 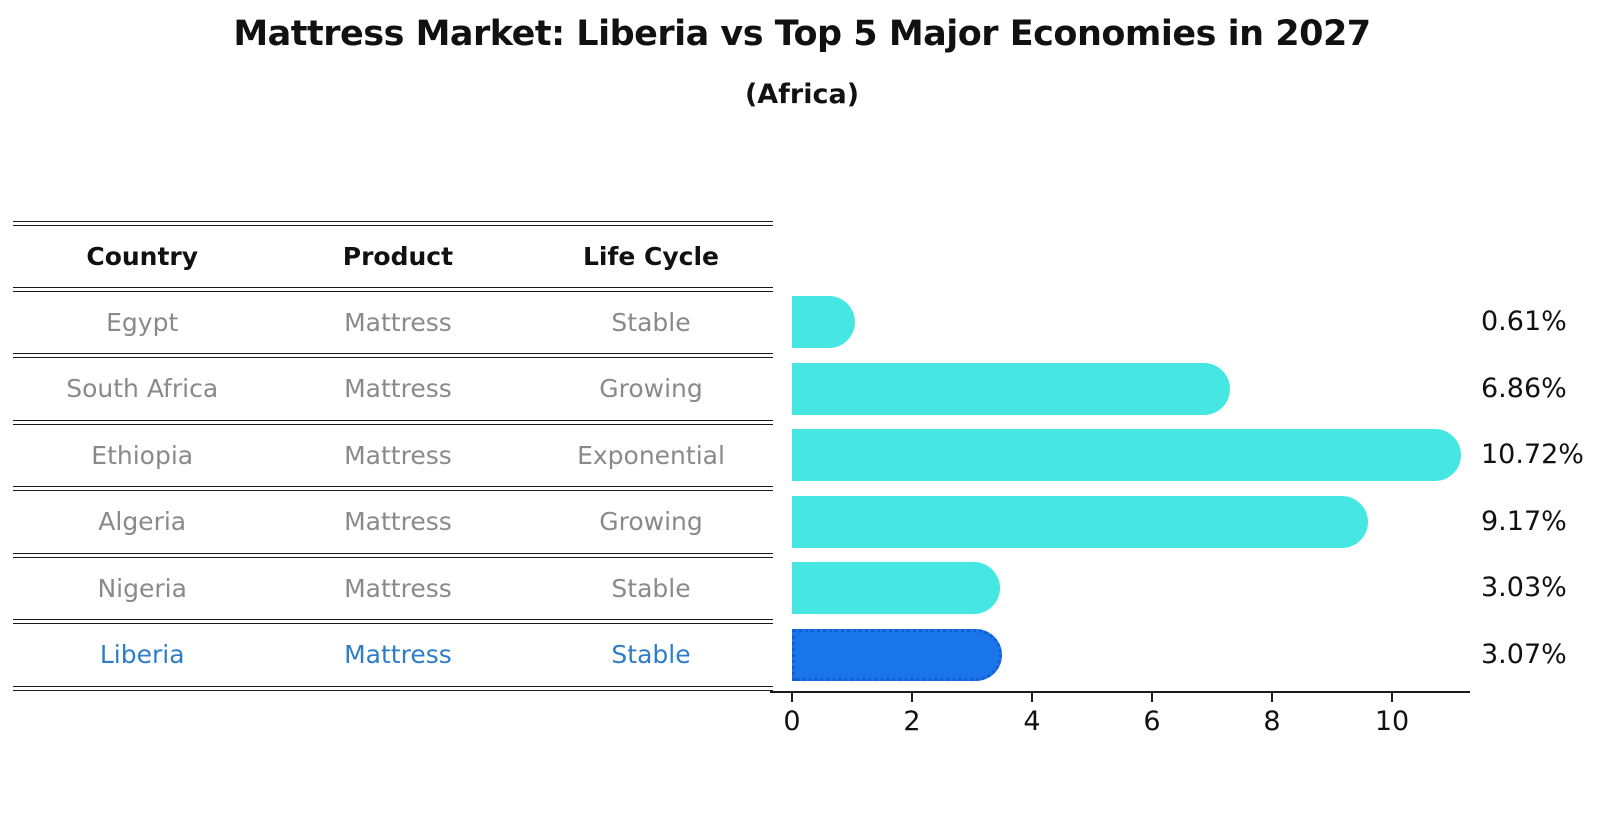 I want to click on chart-subtitle: (Africa), so click(x=802, y=94).